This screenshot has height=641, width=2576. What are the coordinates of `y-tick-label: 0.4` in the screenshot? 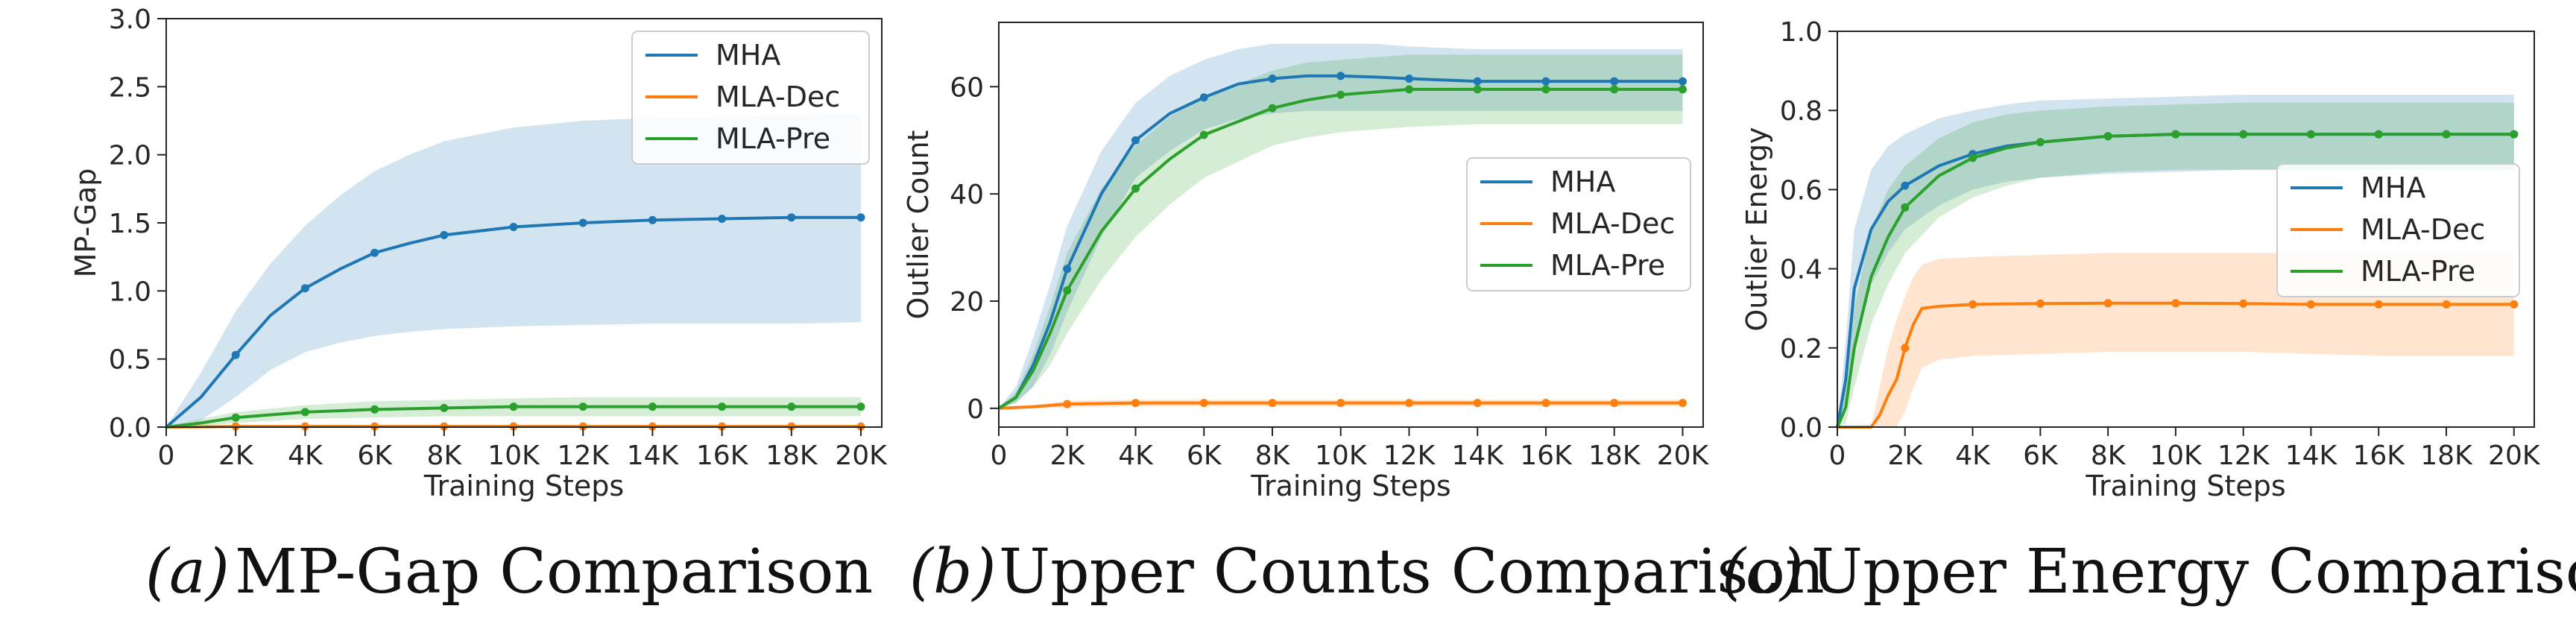 It's located at (1801, 270).